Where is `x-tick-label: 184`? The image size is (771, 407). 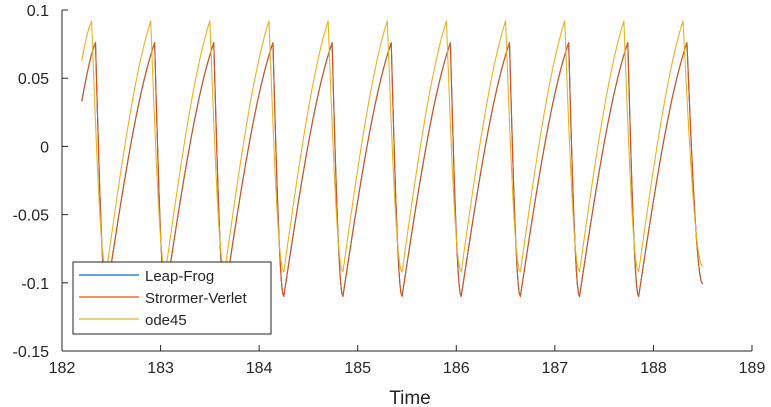 x-tick-label: 184 is located at coordinates (259, 368).